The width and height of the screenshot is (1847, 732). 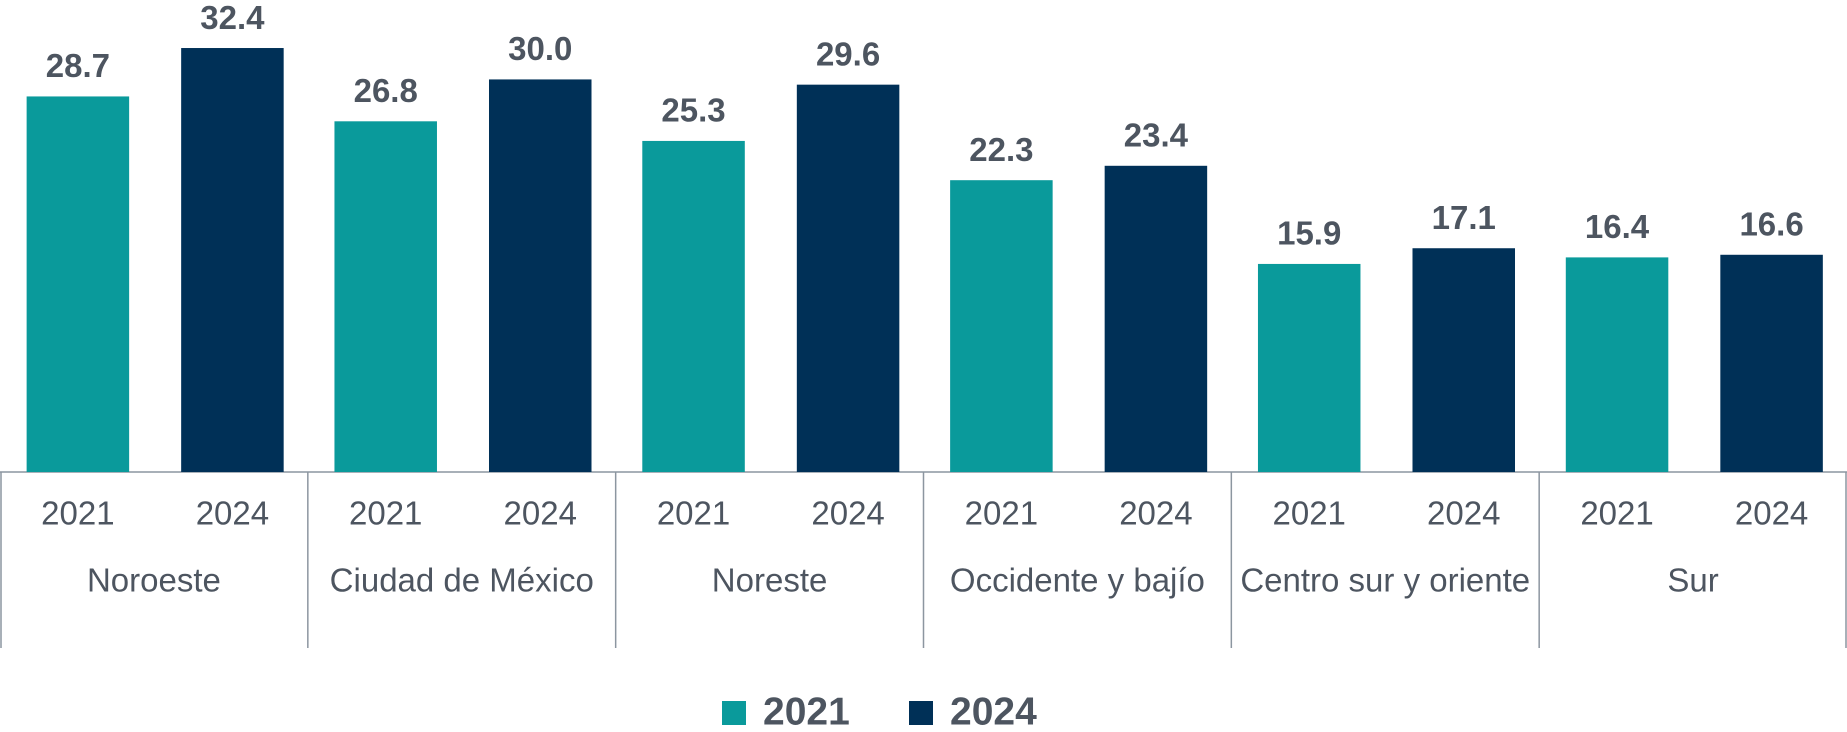 I want to click on value-label: 16.6, so click(x=1771, y=223).